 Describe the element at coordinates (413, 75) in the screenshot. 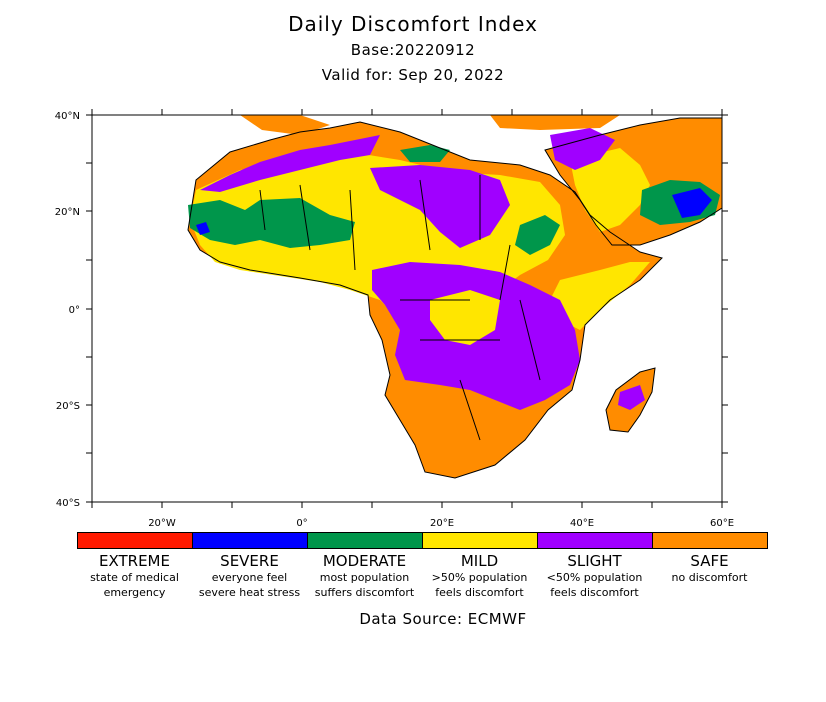

I see `valid-date: Valid for: Sep 20, 2022` at that location.